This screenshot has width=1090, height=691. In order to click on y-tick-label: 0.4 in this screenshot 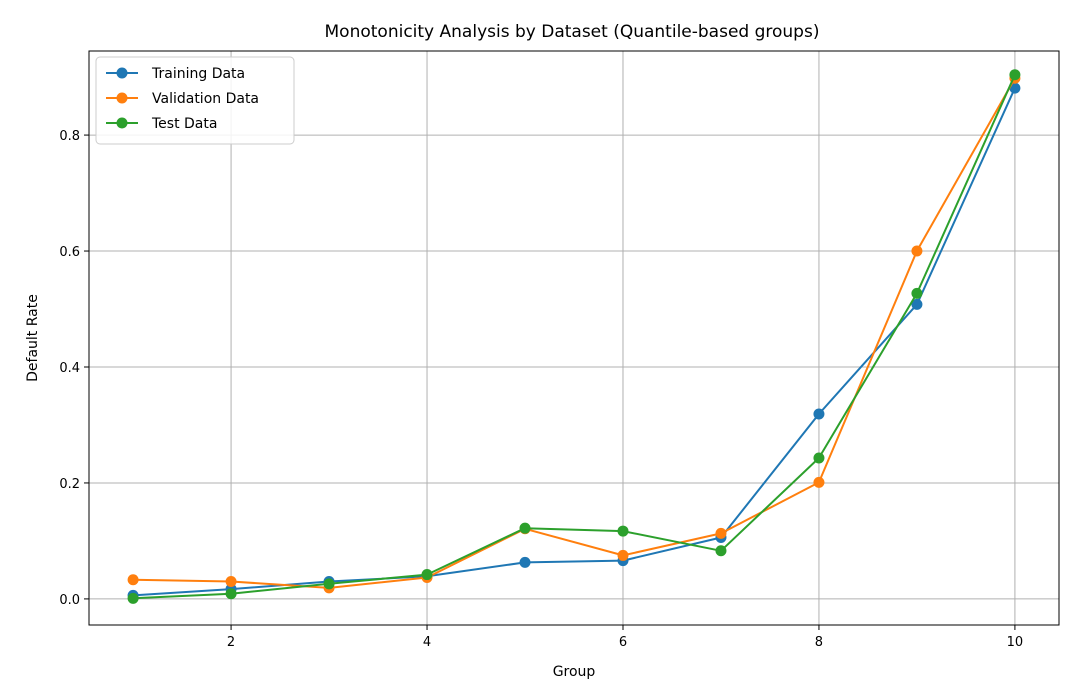, I will do `click(69, 368)`.